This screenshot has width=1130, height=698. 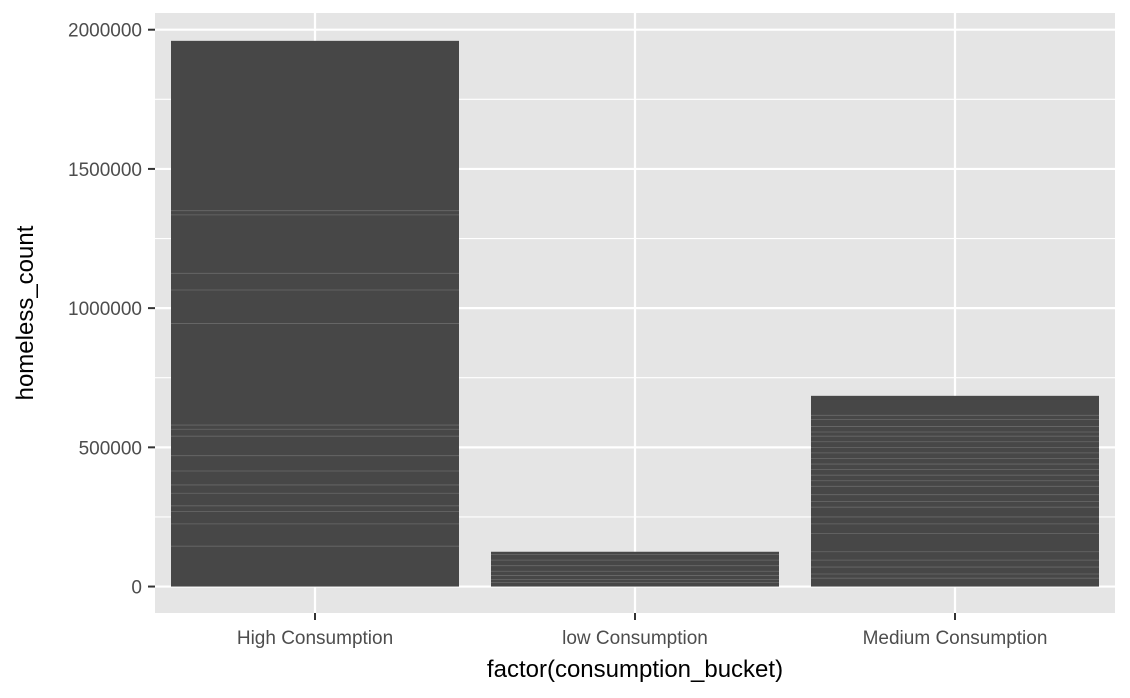 I want to click on y-tick-label: 2000000, so click(x=105, y=31).